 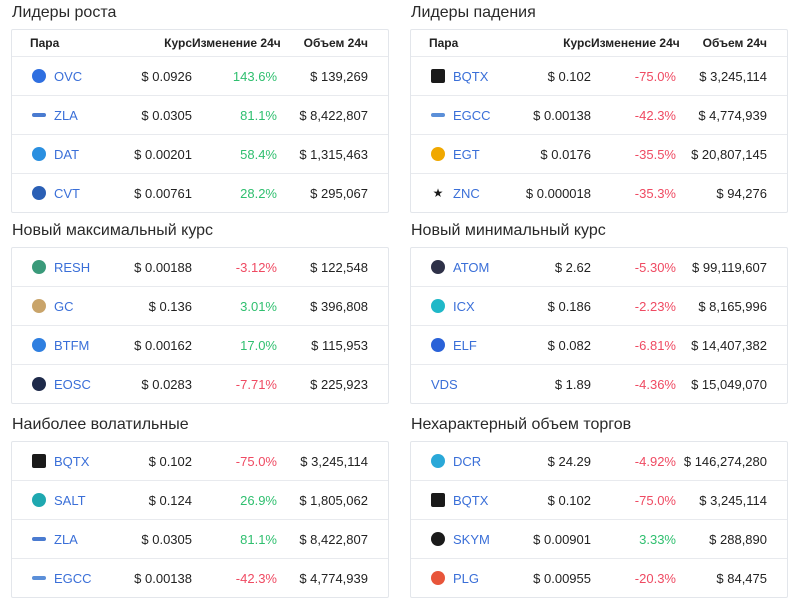 I want to click on table-row: DAT $ 0.00201 58.4% $ 1,315,463, so click(x=200, y=153).